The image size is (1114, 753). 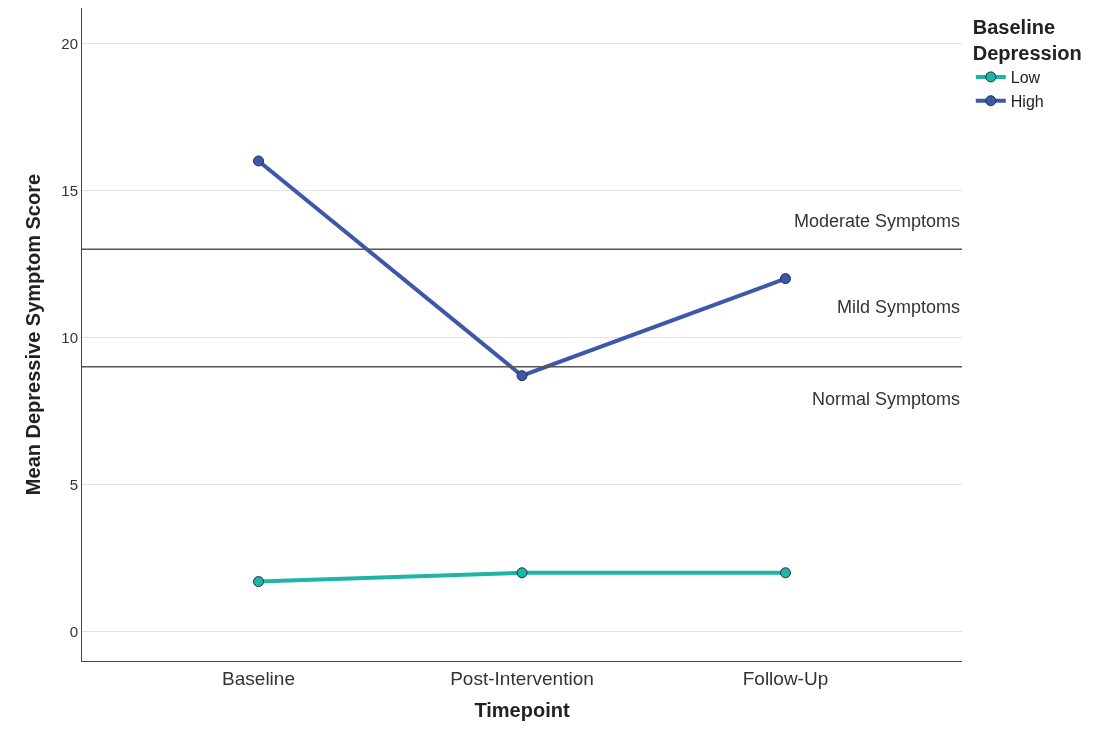 I want to click on legend-label: High, so click(x=1027, y=101).